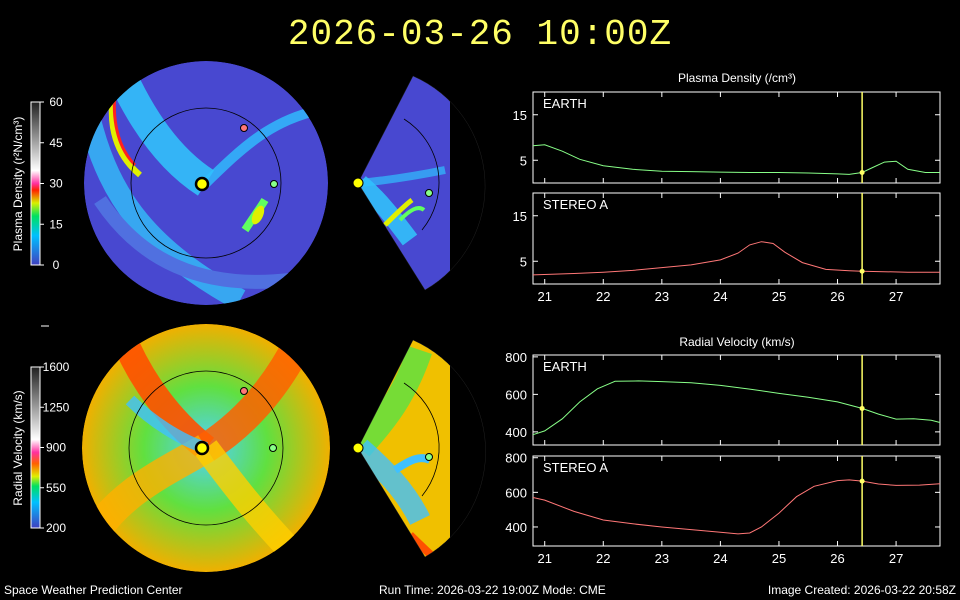  Describe the element at coordinates (861, 590) in the screenshot. I see `footer-image-created: Image Created: 2026-03-22 20:58Z` at that location.